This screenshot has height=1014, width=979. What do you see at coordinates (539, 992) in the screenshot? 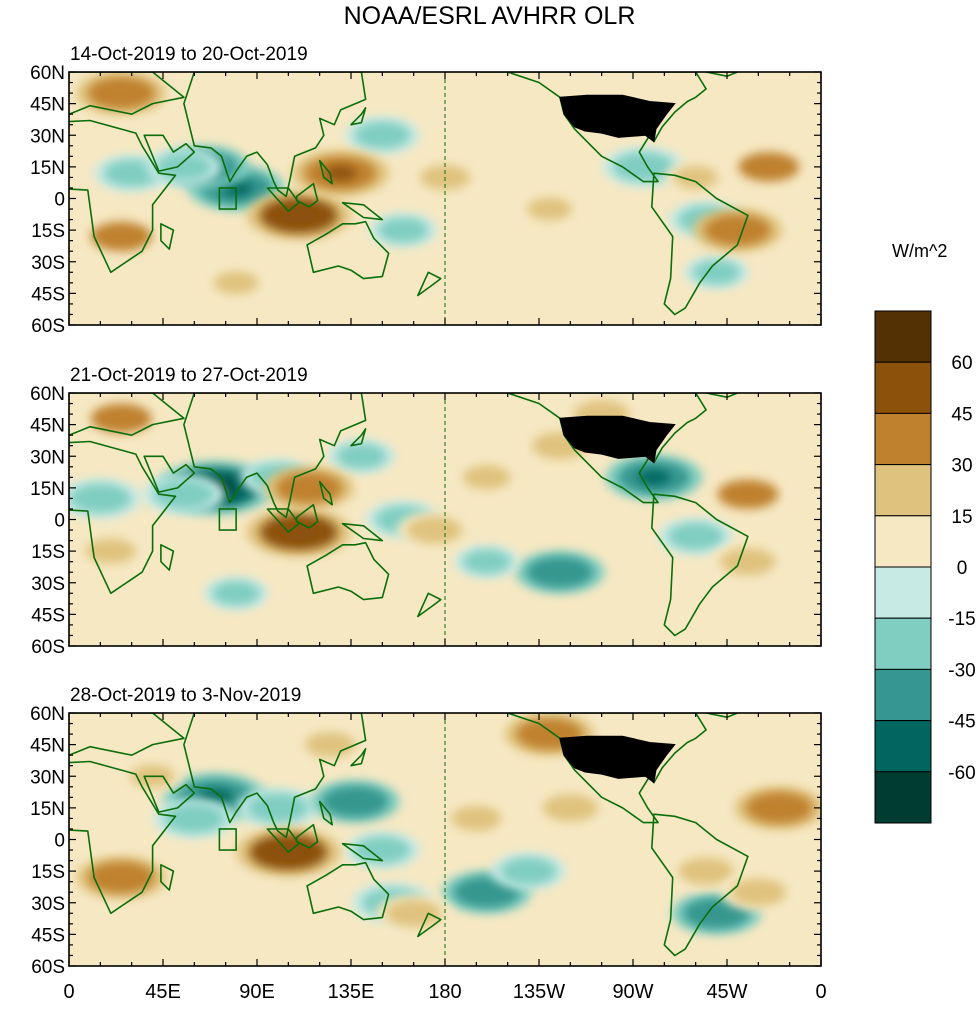
I see `x-tick-label: 135W` at bounding box center [539, 992].